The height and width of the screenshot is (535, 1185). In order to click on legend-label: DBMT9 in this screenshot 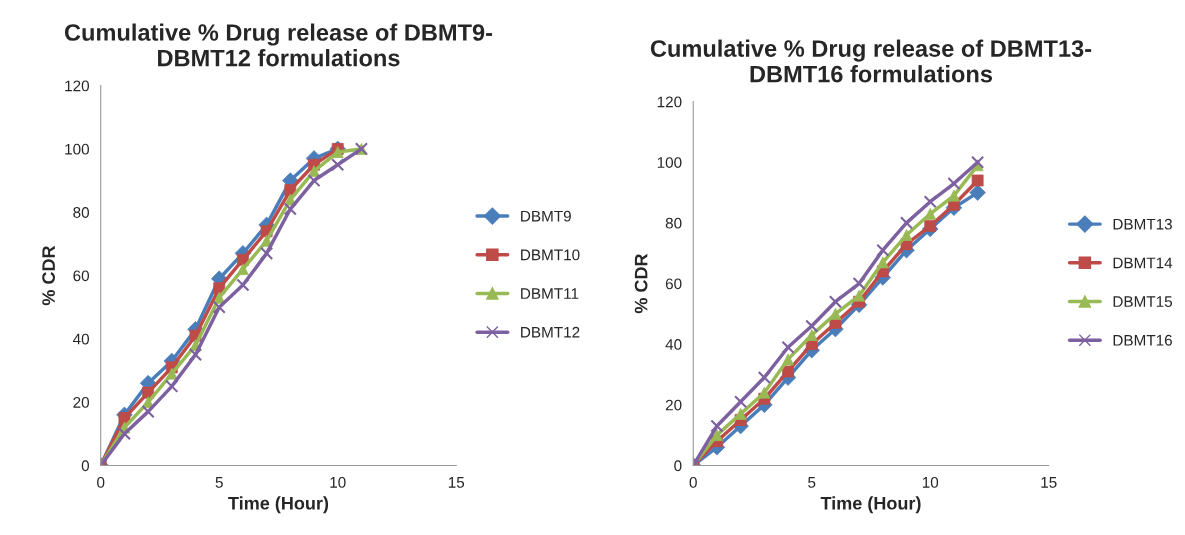, I will do `click(546, 216)`.